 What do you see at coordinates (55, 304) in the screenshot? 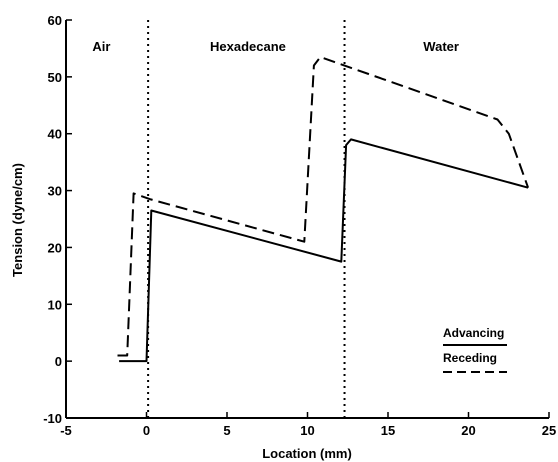
I see `y-tick-label: 10` at bounding box center [55, 304].